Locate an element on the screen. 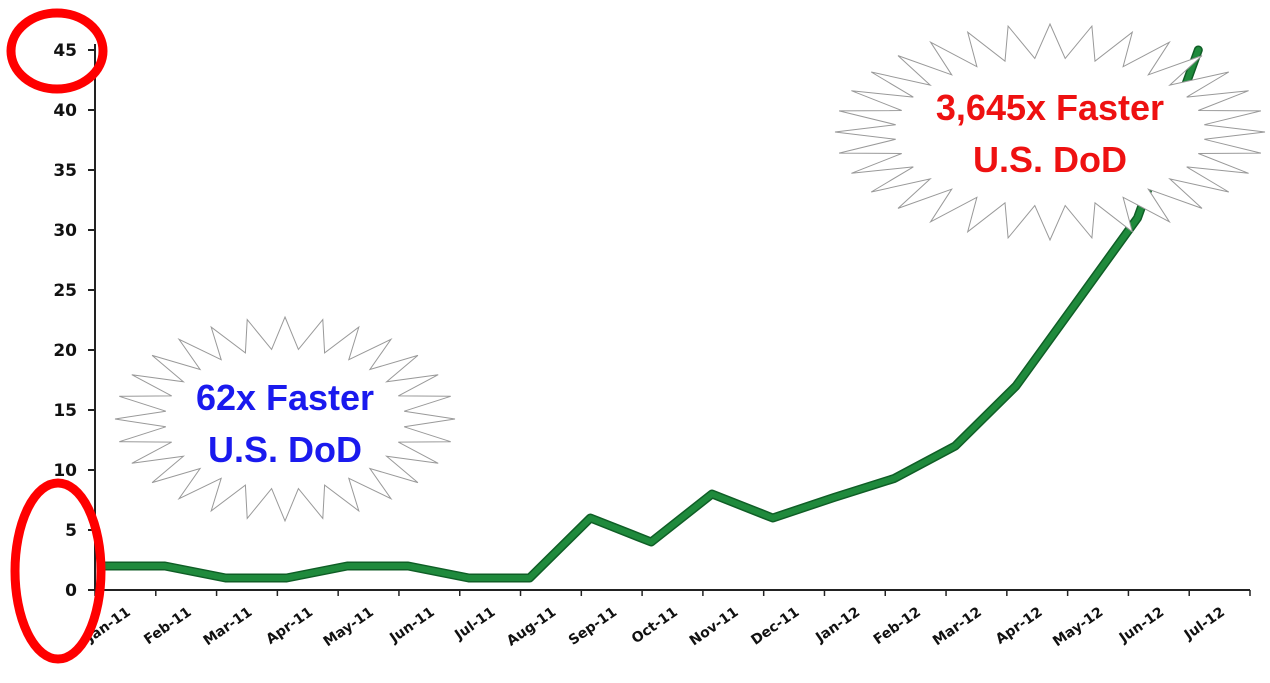 The height and width of the screenshot is (683, 1270). annotation-right-line1: 3,645x Faster is located at coordinates (1050, 107).